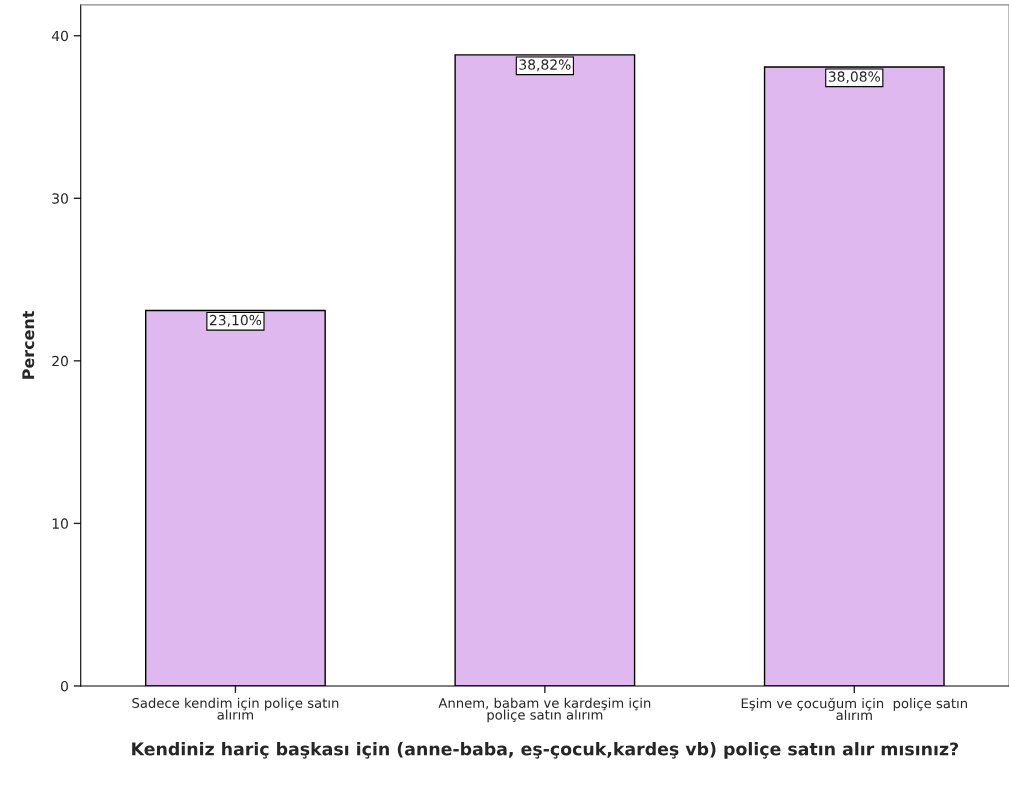 The image size is (1009, 807). What do you see at coordinates (59, 36) in the screenshot?
I see `y-tick-label: 40` at bounding box center [59, 36].